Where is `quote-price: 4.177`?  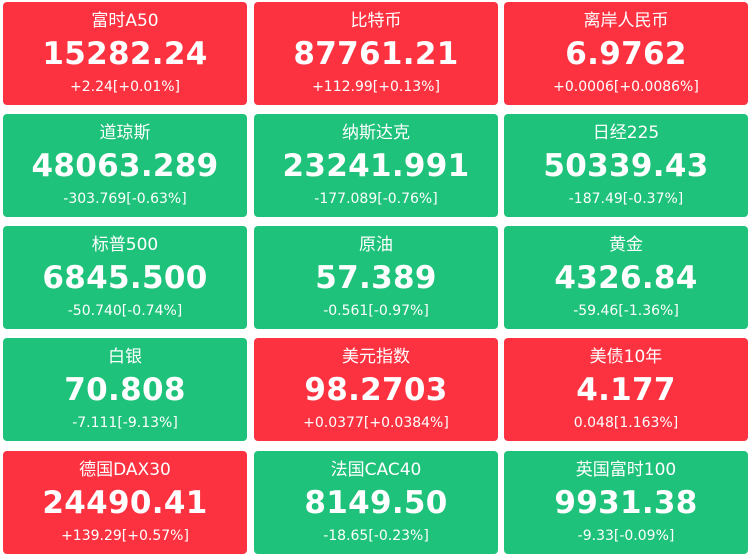
quote-price: 4.177 is located at coordinates (626, 390).